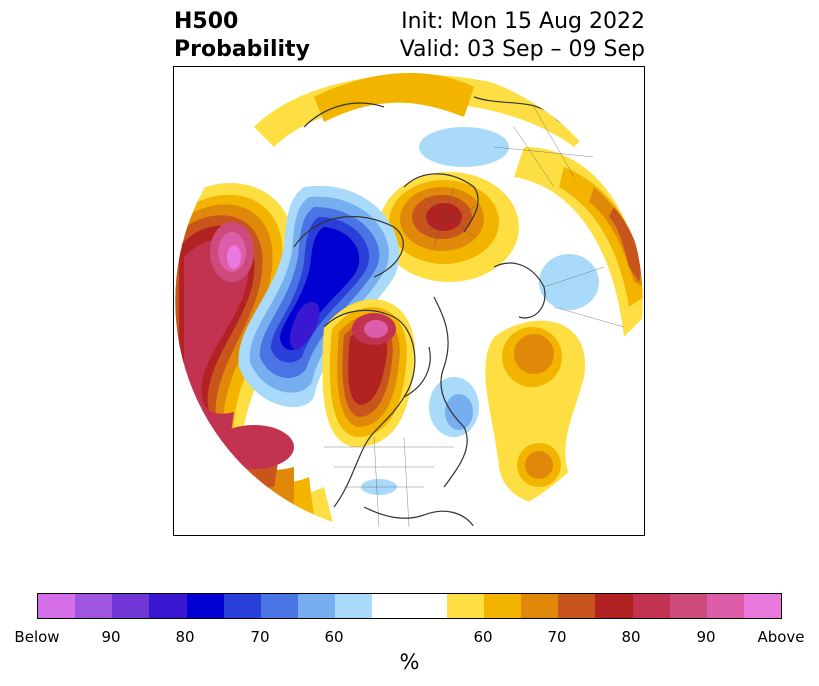 This screenshot has width=819, height=686. I want to click on colorbar-tick-label: Below, so click(37, 637).